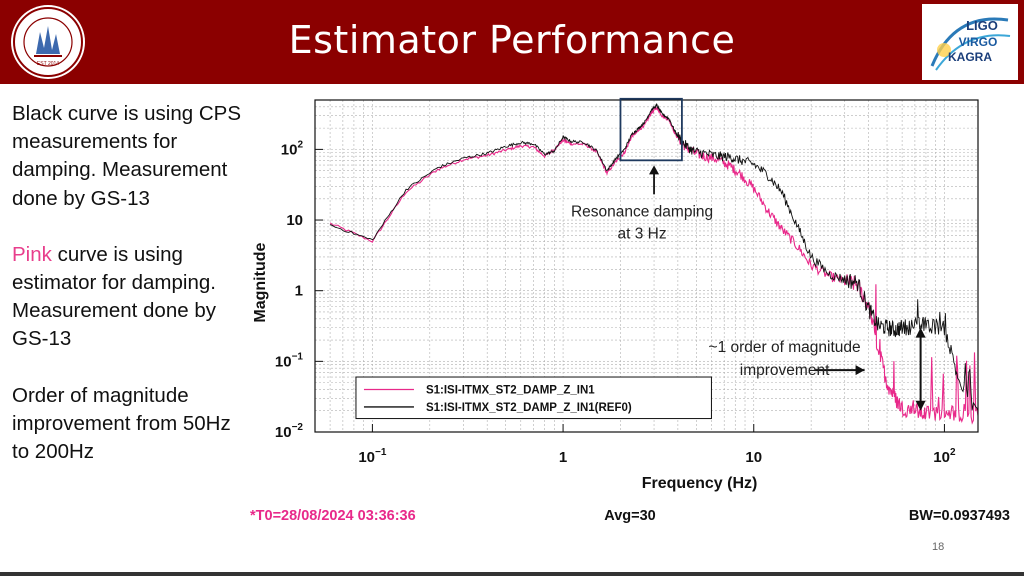 The height and width of the screenshot is (576, 1024). Describe the element at coordinates (48, 64) in the screenshot. I see `seal-year-text: EST 2014` at that location.